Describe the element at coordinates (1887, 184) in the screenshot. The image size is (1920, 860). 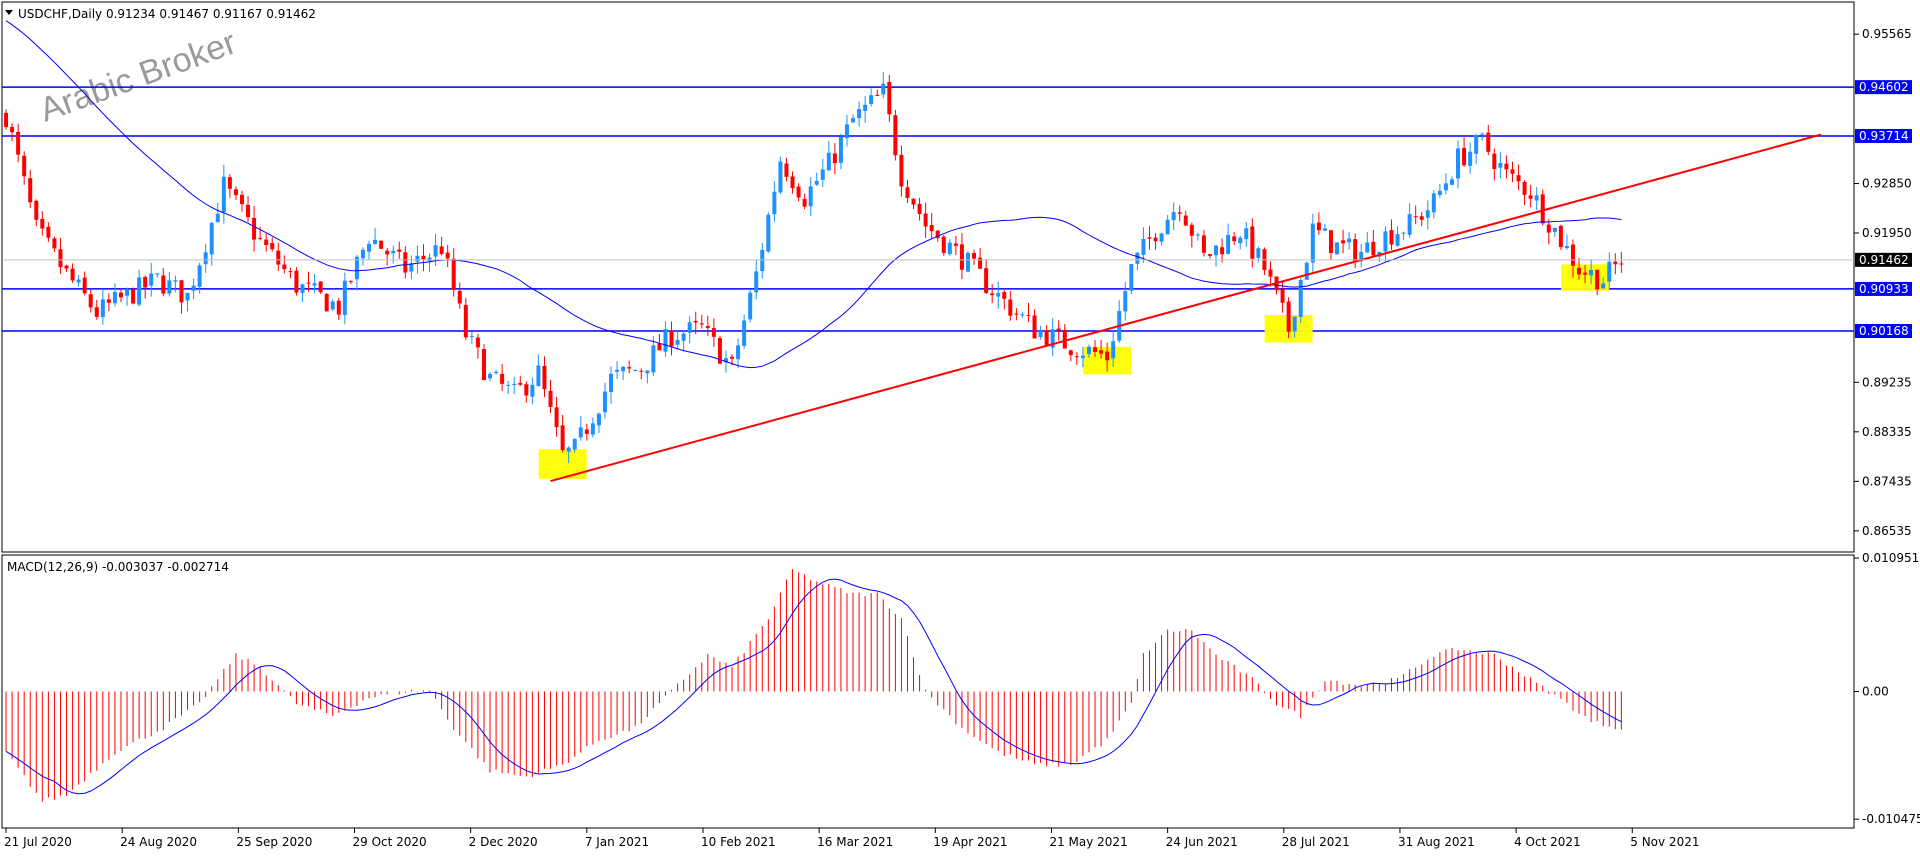
I see `price-tick-label: 0.92850` at that location.